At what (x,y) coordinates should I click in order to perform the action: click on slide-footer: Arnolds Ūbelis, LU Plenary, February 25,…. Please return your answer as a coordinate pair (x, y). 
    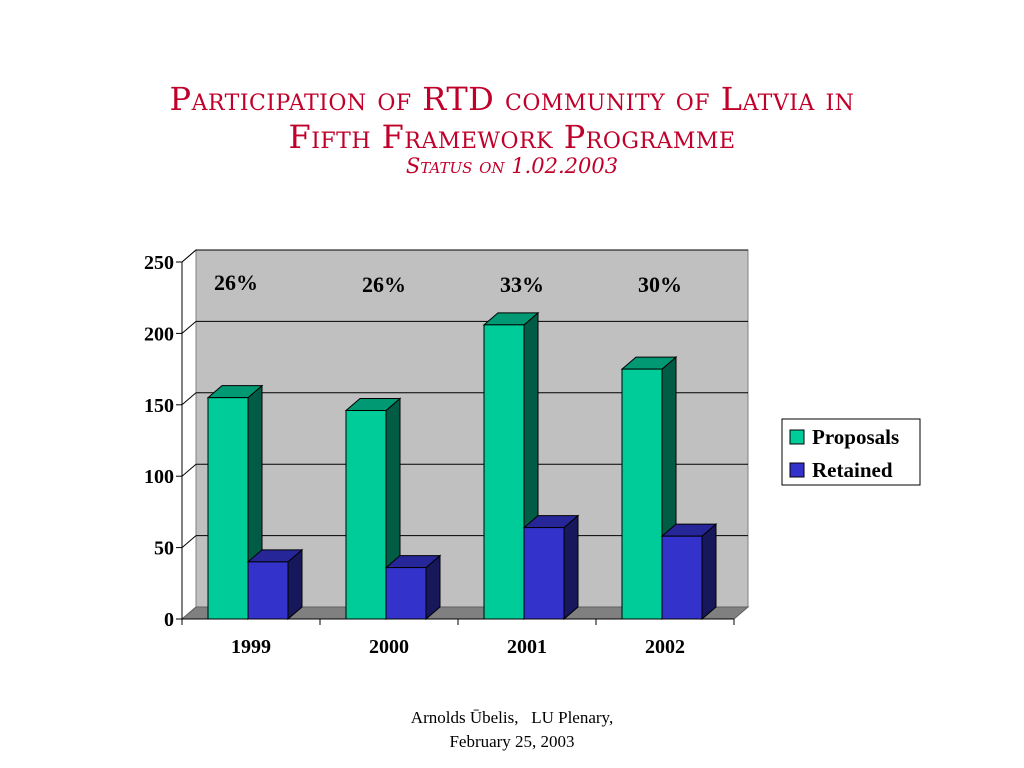
    Looking at the image, I should click on (512, 730).